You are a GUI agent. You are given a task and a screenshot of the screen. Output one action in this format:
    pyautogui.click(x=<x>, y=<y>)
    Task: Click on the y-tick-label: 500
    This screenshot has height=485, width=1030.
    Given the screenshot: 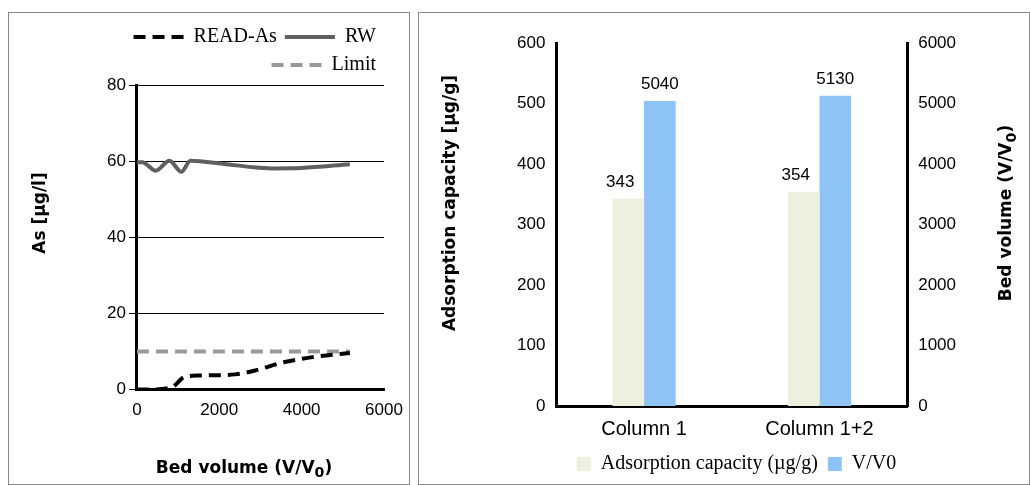 What is the action you would take?
    pyautogui.click(x=531, y=103)
    